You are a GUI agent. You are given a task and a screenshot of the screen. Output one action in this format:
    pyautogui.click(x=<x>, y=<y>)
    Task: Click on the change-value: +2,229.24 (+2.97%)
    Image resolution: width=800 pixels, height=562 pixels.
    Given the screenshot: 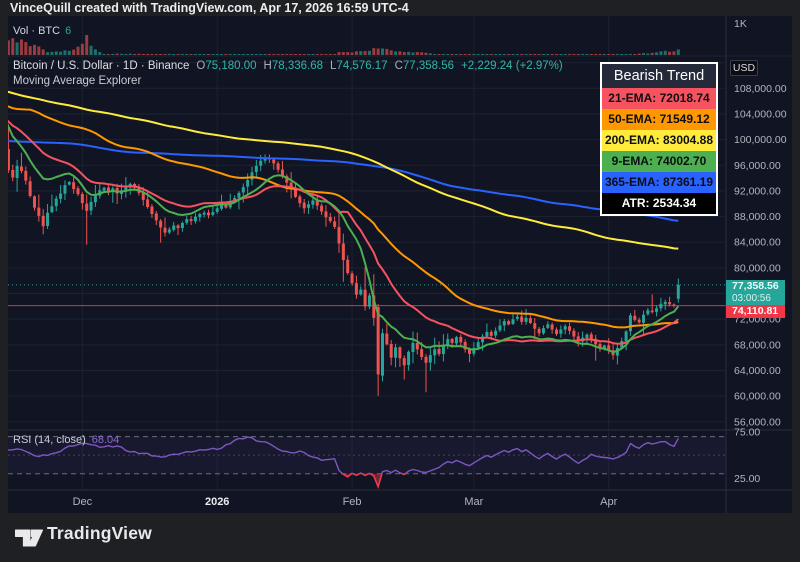 What is the action you would take?
    pyautogui.click(x=512, y=66)
    